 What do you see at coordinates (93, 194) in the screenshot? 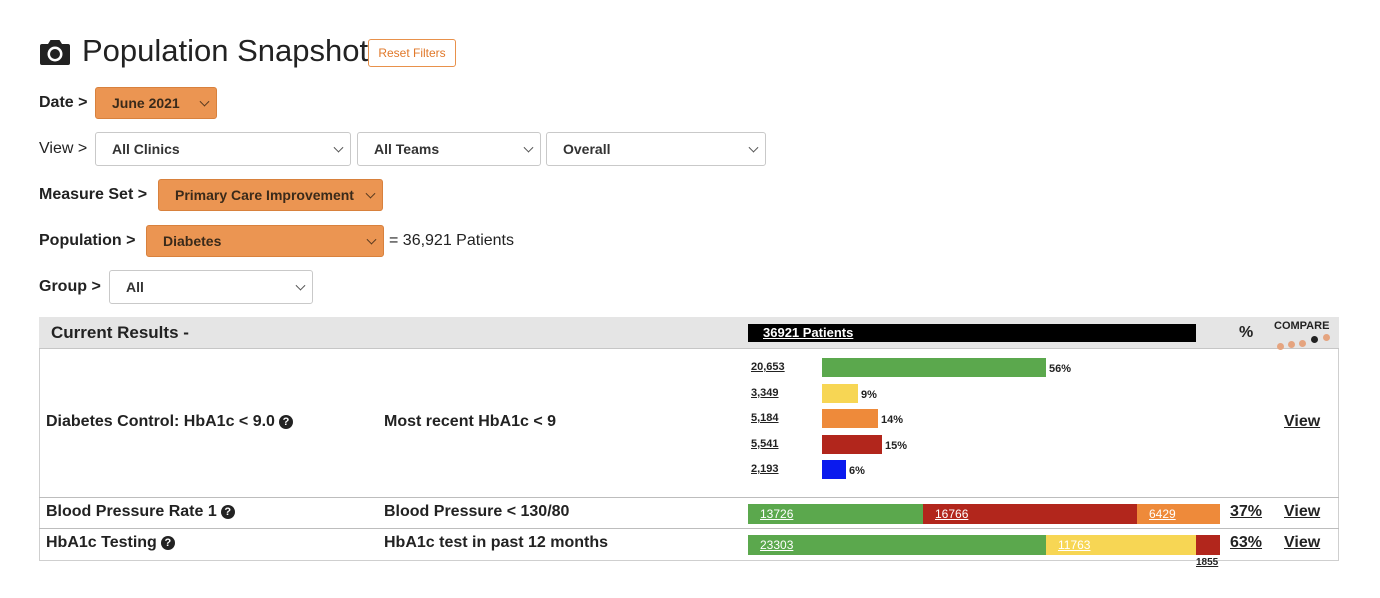
I see `measure-set-label: Measure Set >` at bounding box center [93, 194].